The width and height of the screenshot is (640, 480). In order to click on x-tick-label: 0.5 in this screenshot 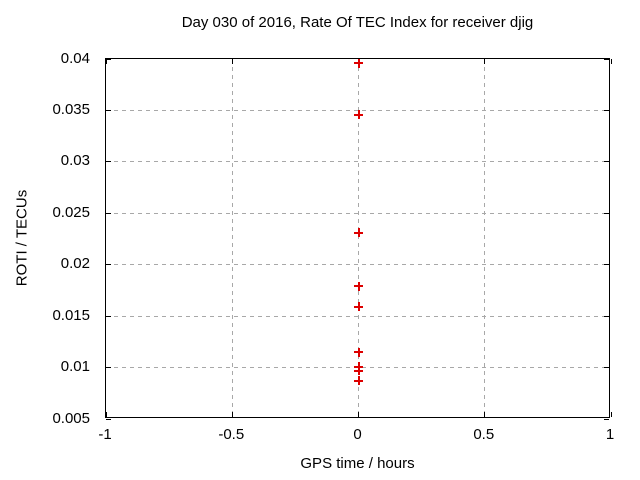, I will do `click(484, 434)`.